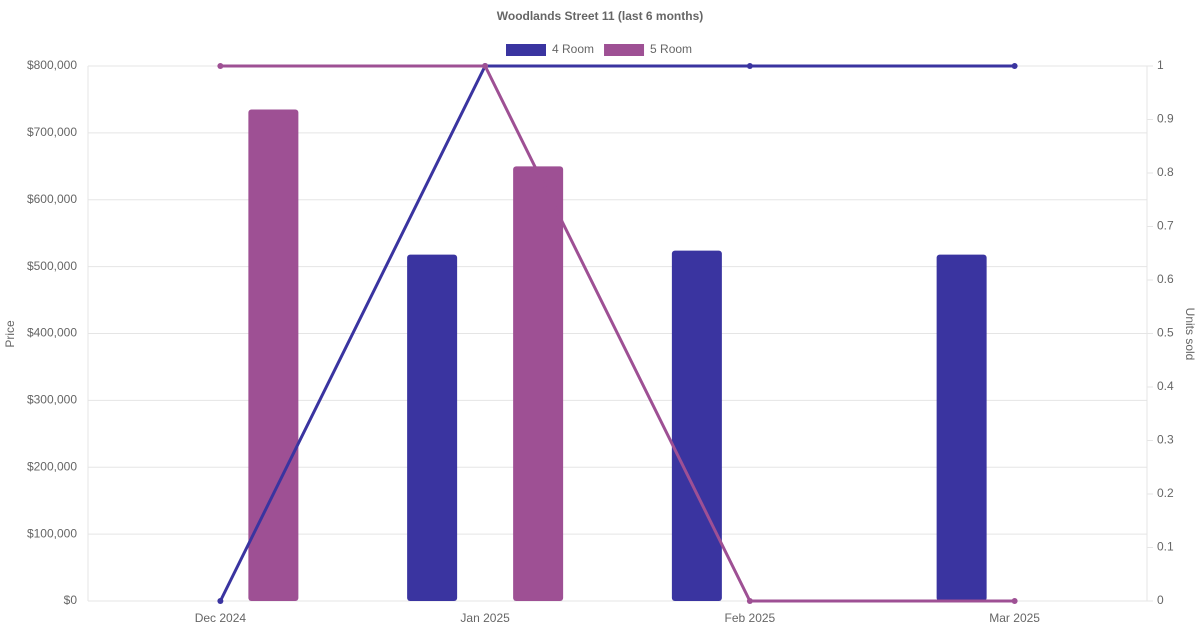  What do you see at coordinates (485, 618) in the screenshot?
I see `x-tick-label: Jan 2025` at bounding box center [485, 618].